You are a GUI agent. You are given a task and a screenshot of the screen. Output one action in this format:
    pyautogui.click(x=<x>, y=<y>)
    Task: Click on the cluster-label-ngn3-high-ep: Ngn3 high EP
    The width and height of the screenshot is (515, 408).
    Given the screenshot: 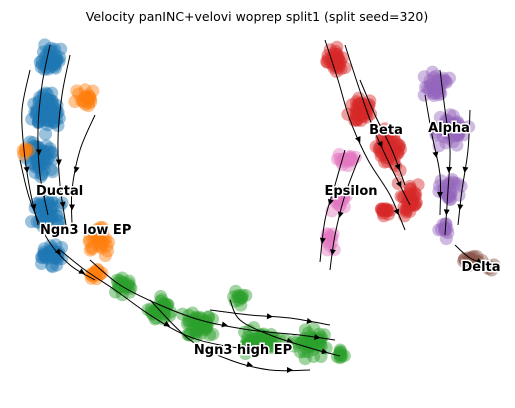 What is the action you would take?
    pyautogui.click(x=243, y=350)
    